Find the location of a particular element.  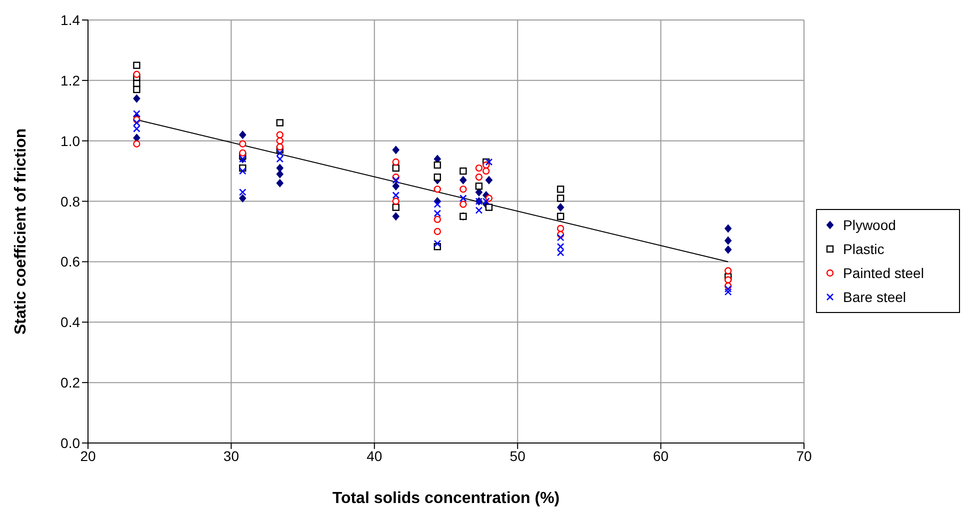

y-tick-label: 1.2 is located at coordinates (70, 80).